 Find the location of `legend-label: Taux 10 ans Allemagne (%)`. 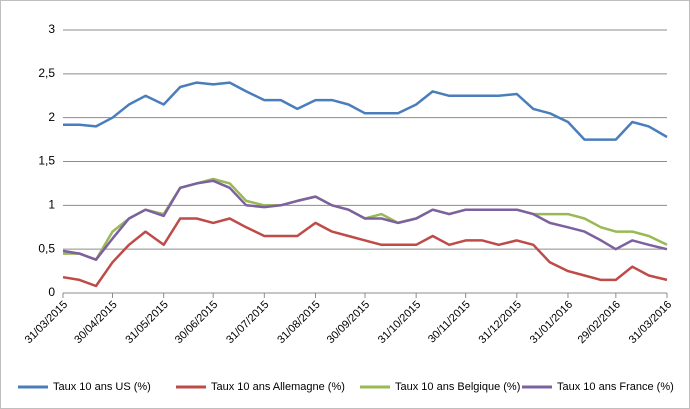

legend-label: Taux 10 ans Allemagne (%) is located at coordinates (278, 387).